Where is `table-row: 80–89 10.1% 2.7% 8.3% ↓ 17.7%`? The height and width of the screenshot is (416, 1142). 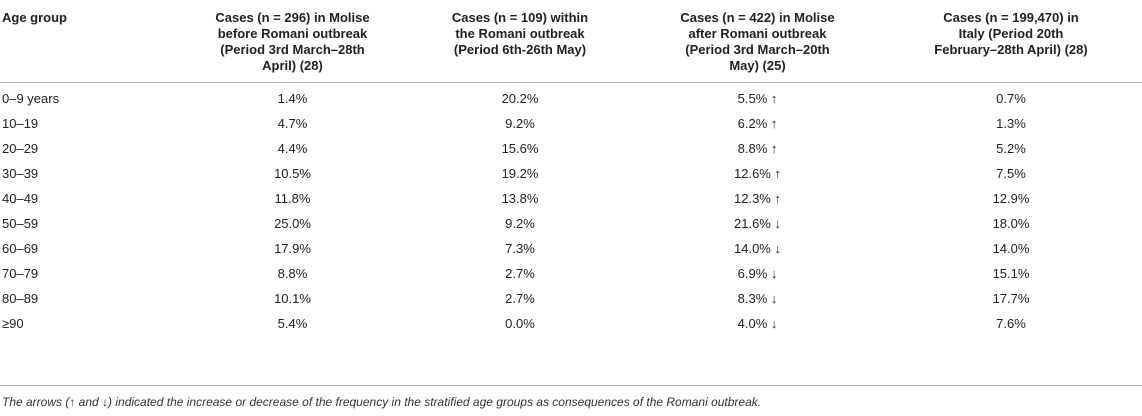 table-row: 80–89 10.1% 2.7% 8.3% ↓ 17.7% is located at coordinates (571, 298).